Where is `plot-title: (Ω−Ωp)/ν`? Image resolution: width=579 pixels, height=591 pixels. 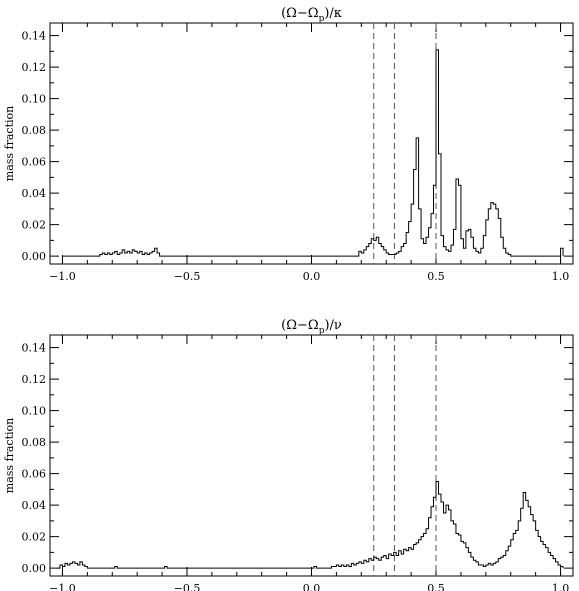
plot-title: (Ω−Ωp)/ν is located at coordinates (311, 327).